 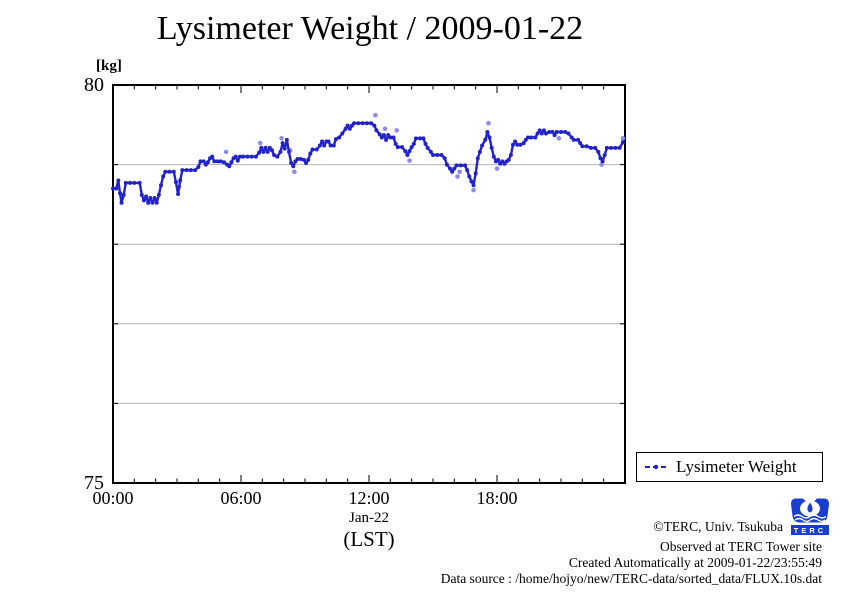 I want to click on footer-copyright: ©TERC, Univ. Tsukuba, so click(x=718, y=526).